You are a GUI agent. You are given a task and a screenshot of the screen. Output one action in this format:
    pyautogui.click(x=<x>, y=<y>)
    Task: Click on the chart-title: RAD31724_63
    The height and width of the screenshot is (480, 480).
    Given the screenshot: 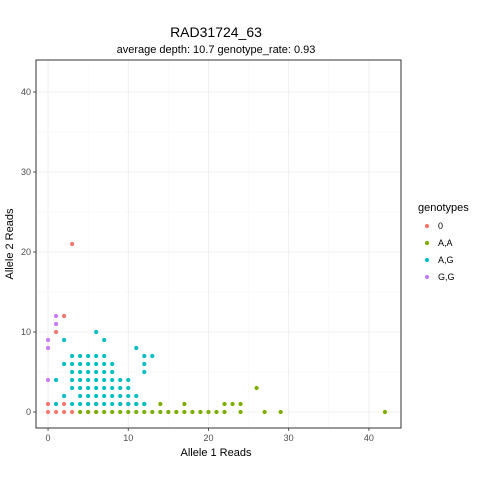 What is the action you would take?
    pyautogui.click(x=216, y=32)
    